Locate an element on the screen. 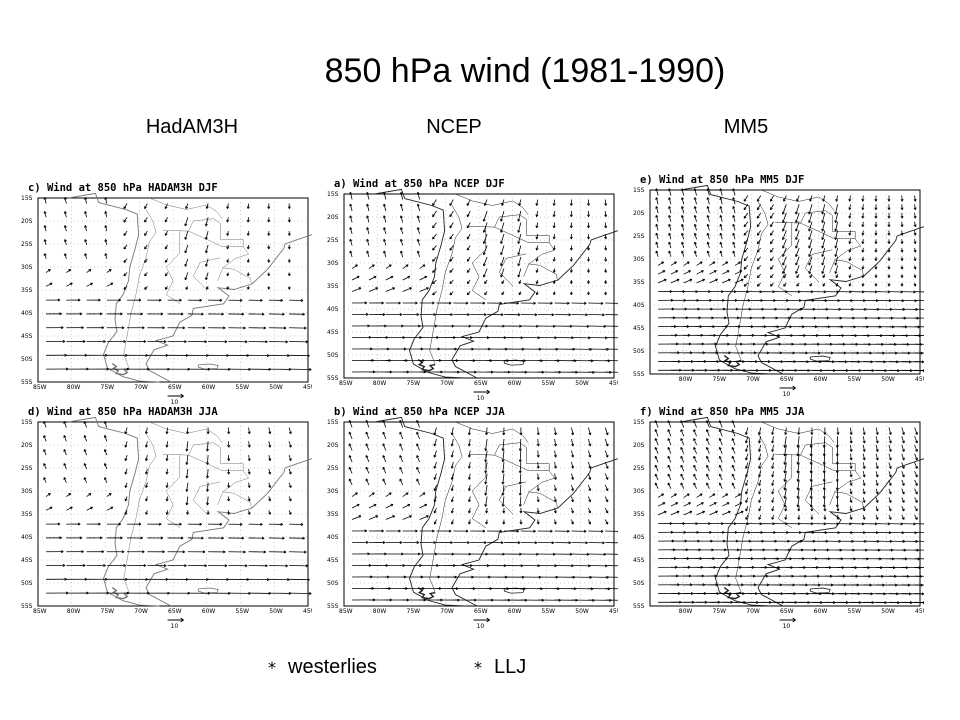 Image resolution: width=960 pixels, height=720 pixels. wind-vector-field is located at coordinates (789, 280).